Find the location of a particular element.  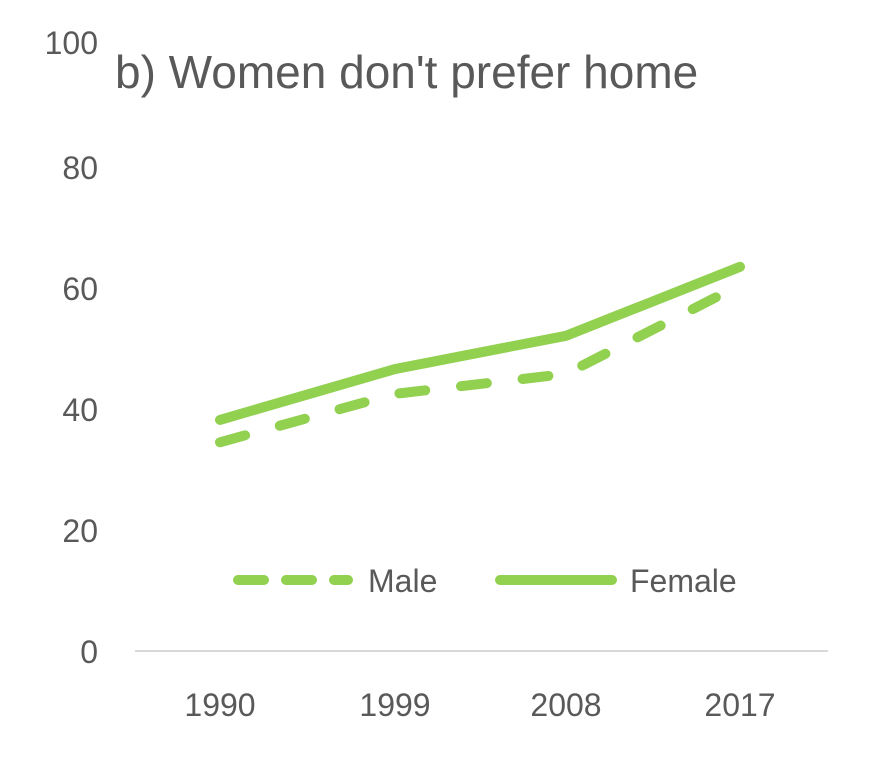

series-line-female is located at coordinates (480, 343).